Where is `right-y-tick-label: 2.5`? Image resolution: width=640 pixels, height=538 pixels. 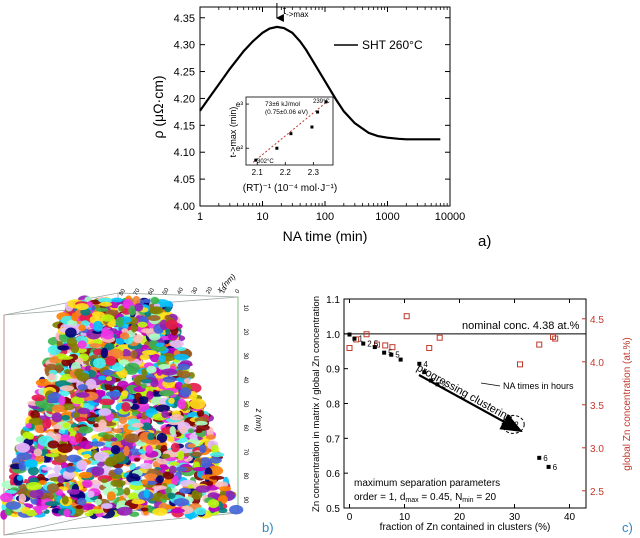 right-y-tick-label: 2.5 is located at coordinates (597, 492).